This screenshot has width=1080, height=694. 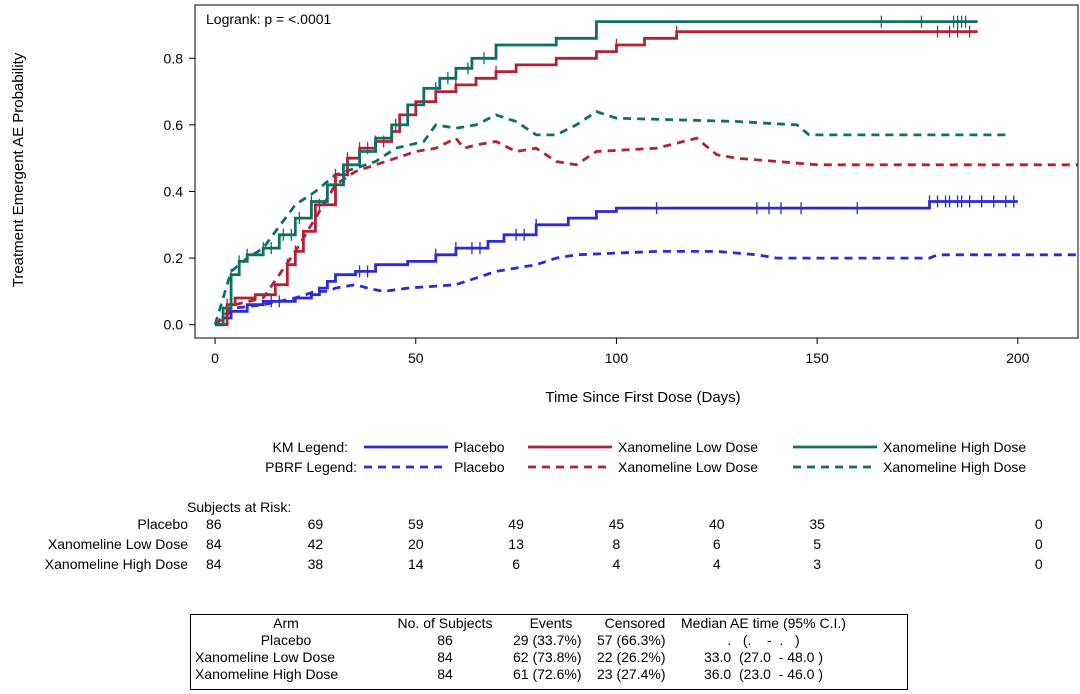 I want to click on x-tick-label: 100, so click(x=617, y=358).